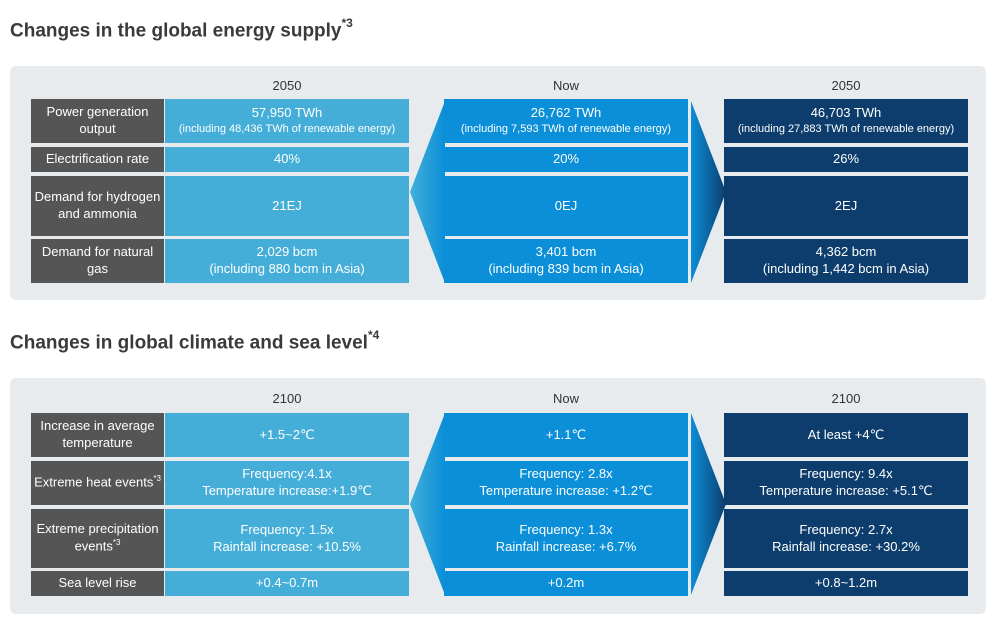 This screenshot has height=626, width=994. I want to click on row-label-hydrogen-ammonia: Demand for hydrogen and ammonia, so click(97, 206).